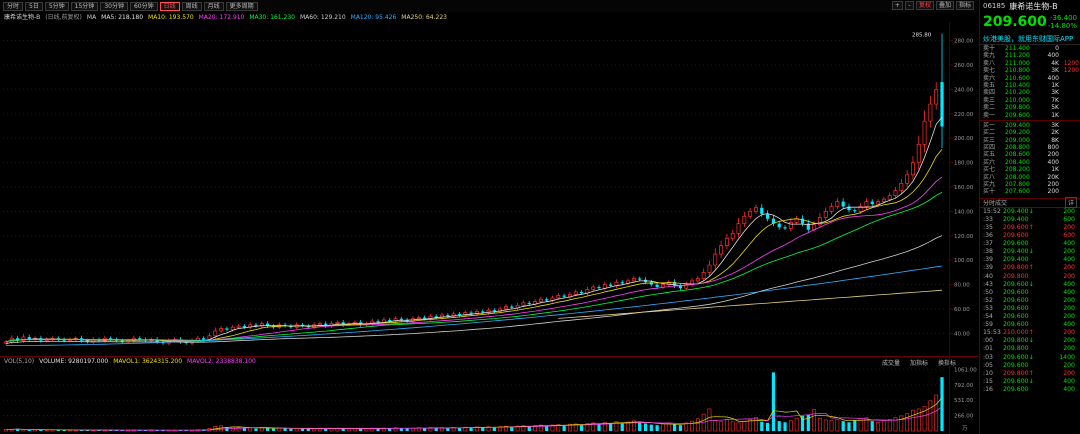 The image size is (1080, 434). I want to click on ask-label: 卖六, so click(989, 78).